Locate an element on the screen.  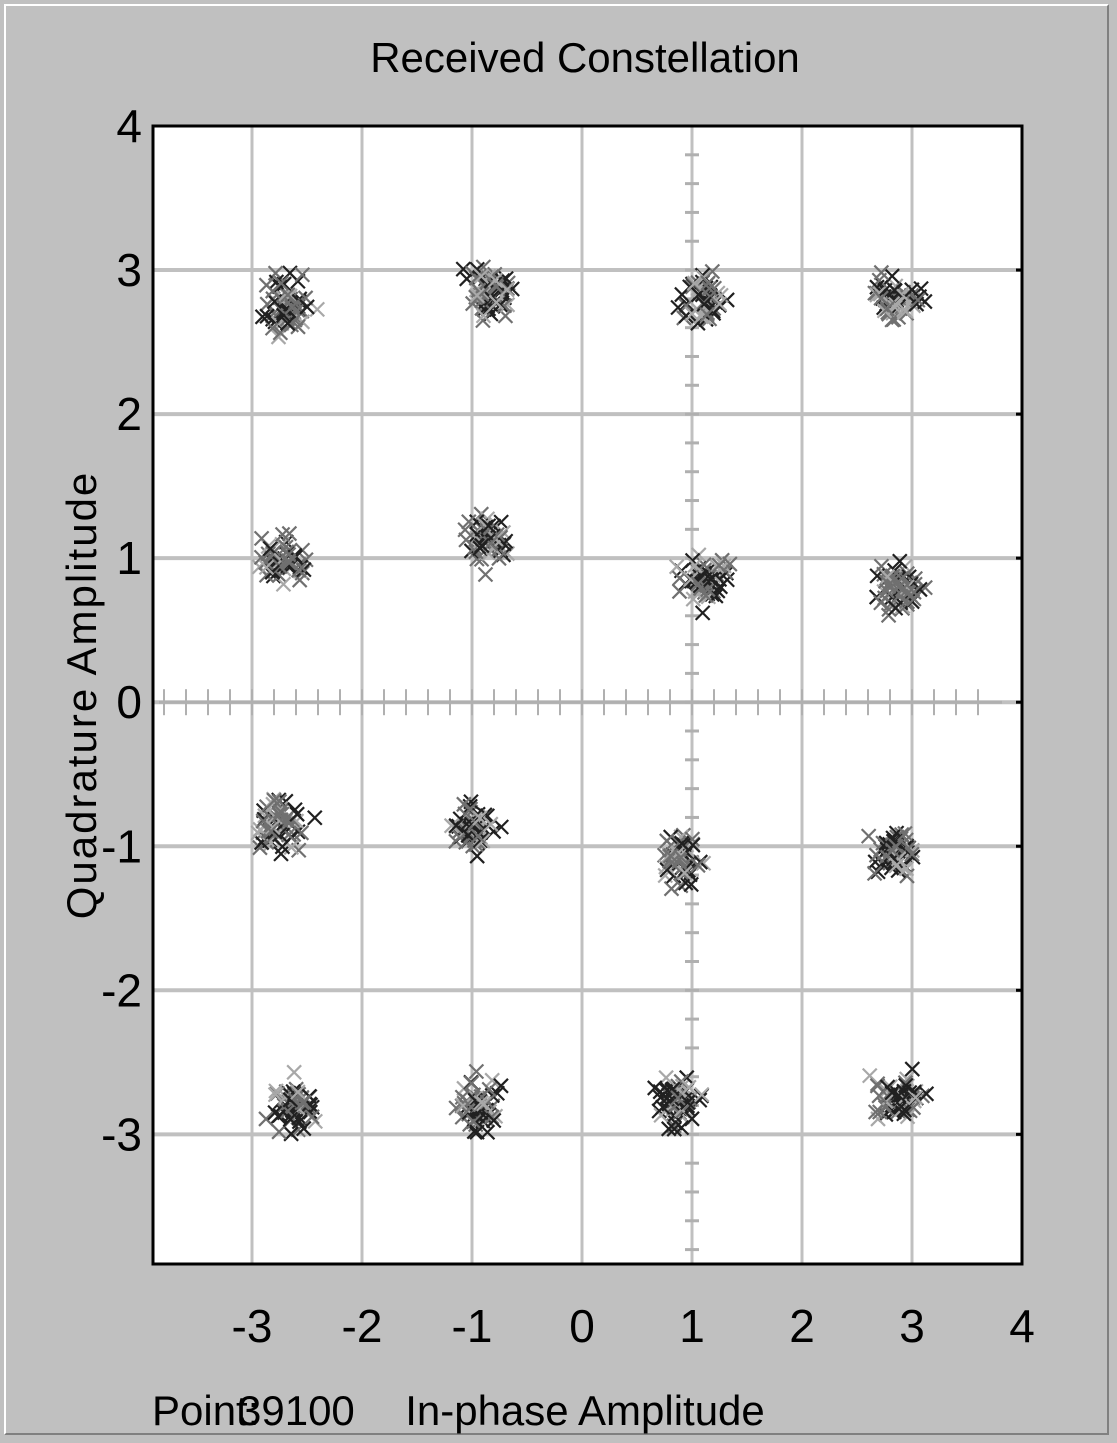
x-tick-label: 0 is located at coordinates (582, 1326).